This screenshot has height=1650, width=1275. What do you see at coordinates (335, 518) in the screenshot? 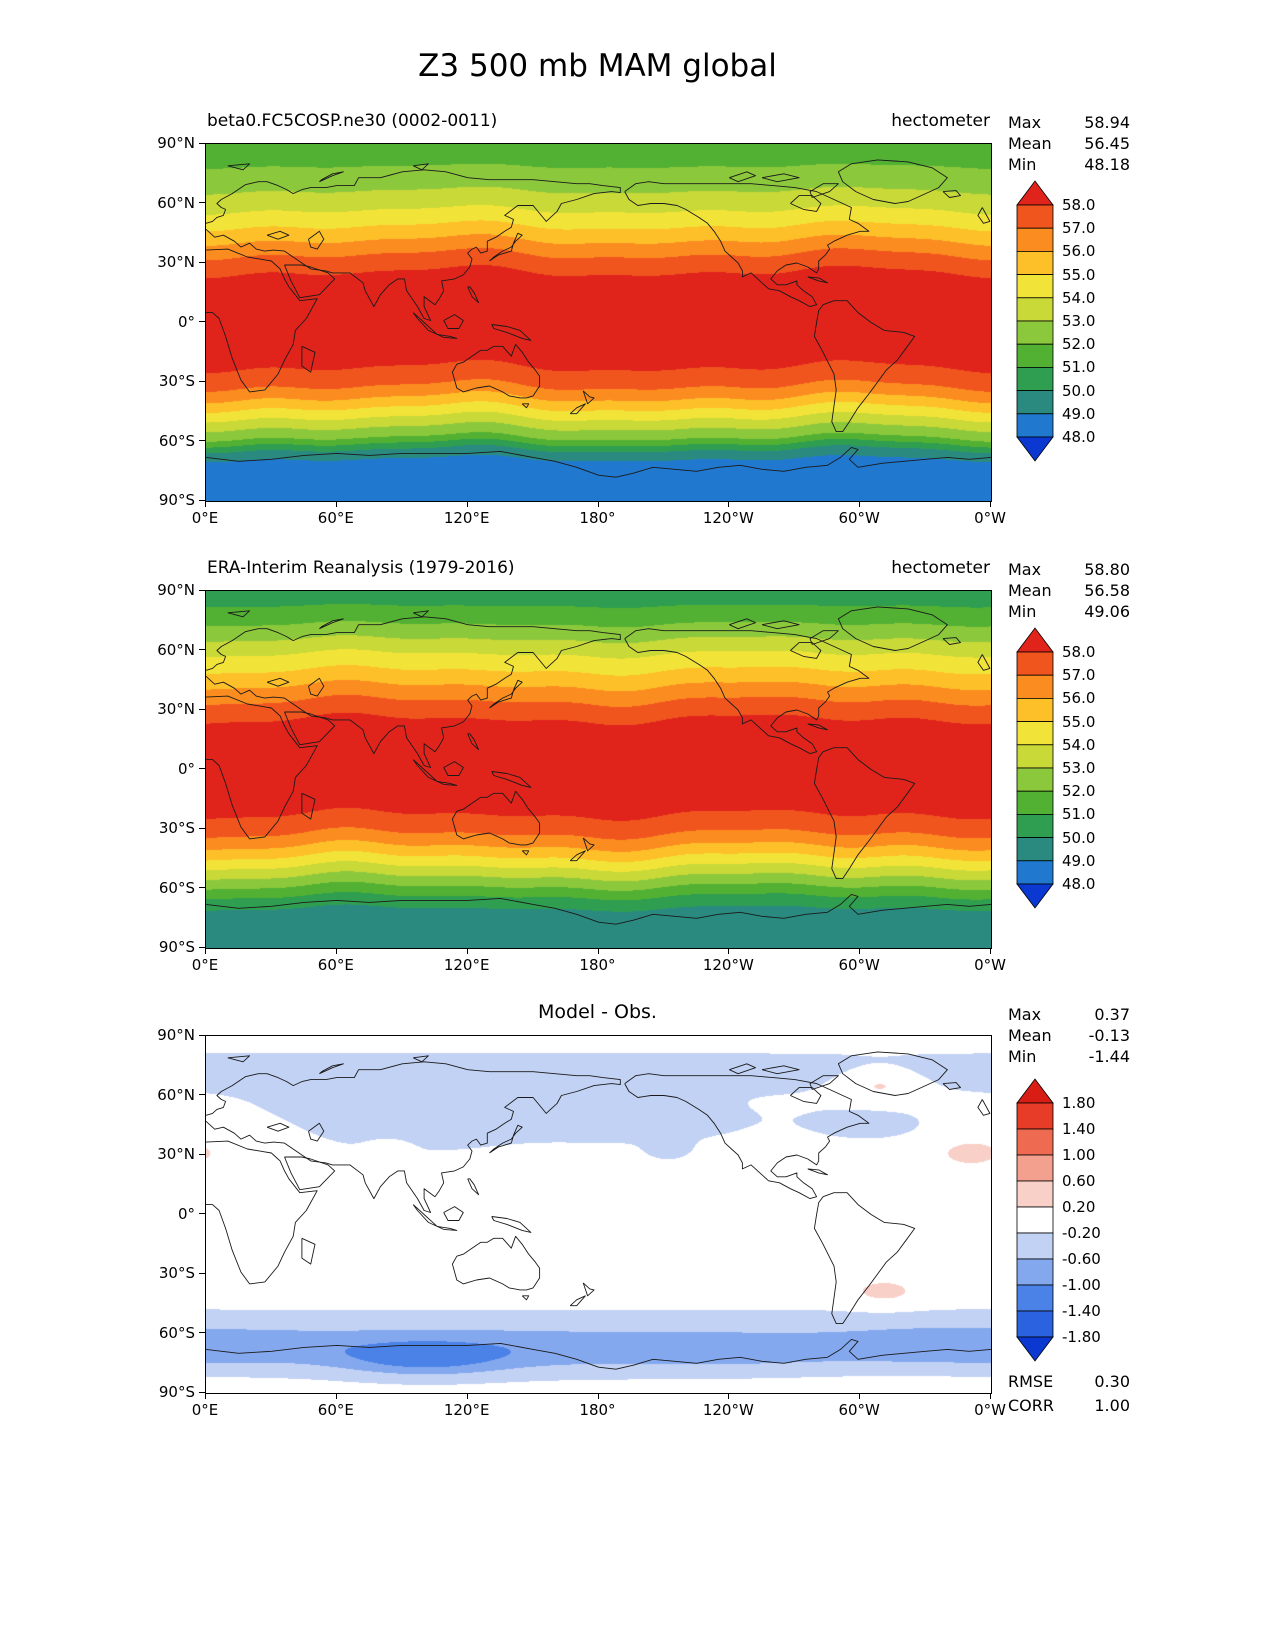
I see `x-tick-label: 60°E` at bounding box center [335, 518].